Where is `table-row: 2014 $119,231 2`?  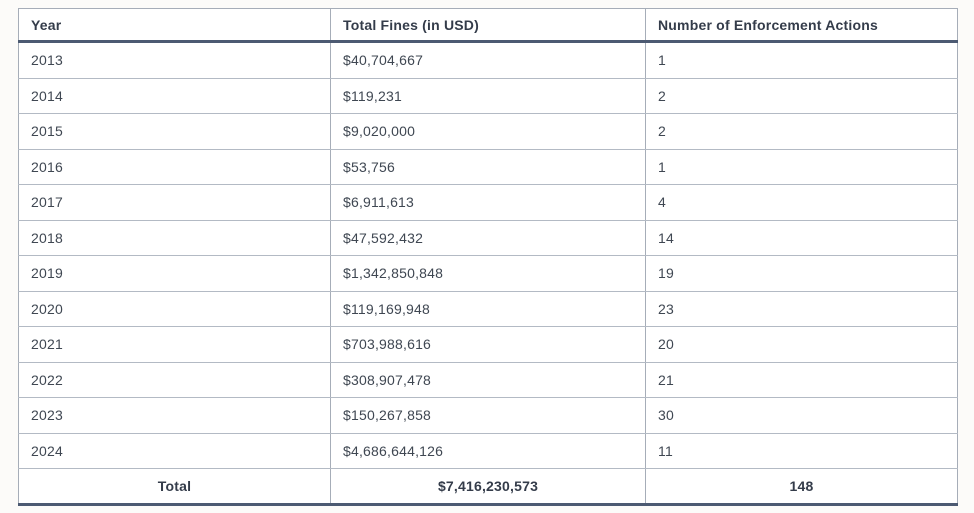
table-row: 2014 $119,231 2 is located at coordinates (488, 96).